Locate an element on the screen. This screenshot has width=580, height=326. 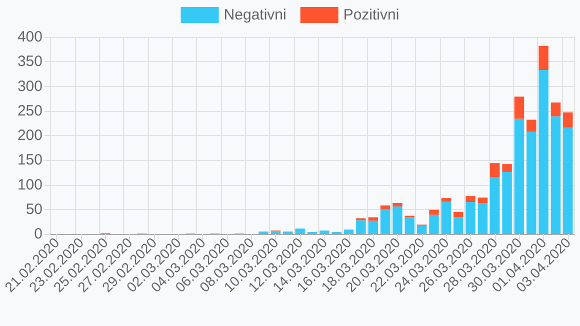
y-tick-label: 300 is located at coordinates (29, 86).